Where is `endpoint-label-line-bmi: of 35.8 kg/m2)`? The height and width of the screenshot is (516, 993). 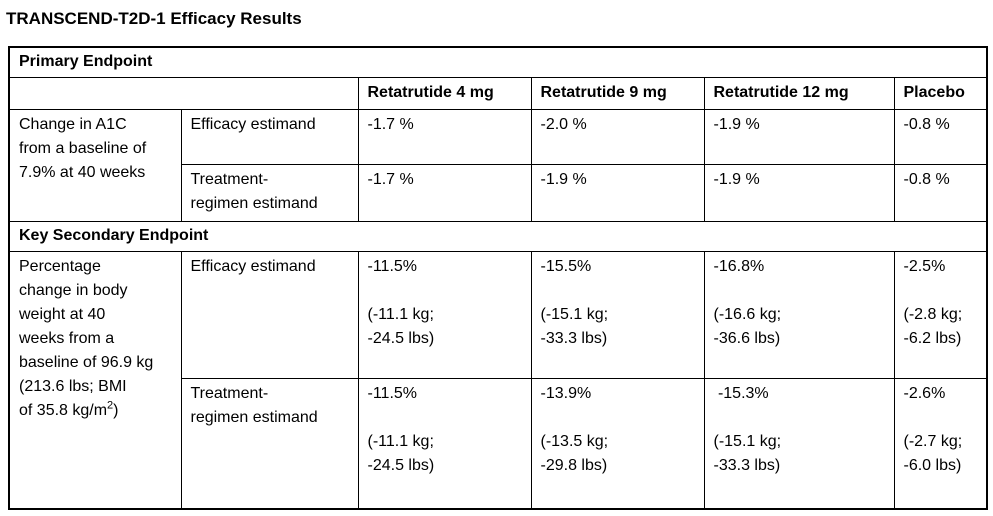
endpoint-label-line-bmi: of 35.8 kg/m2) is located at coordinates (97, 411).